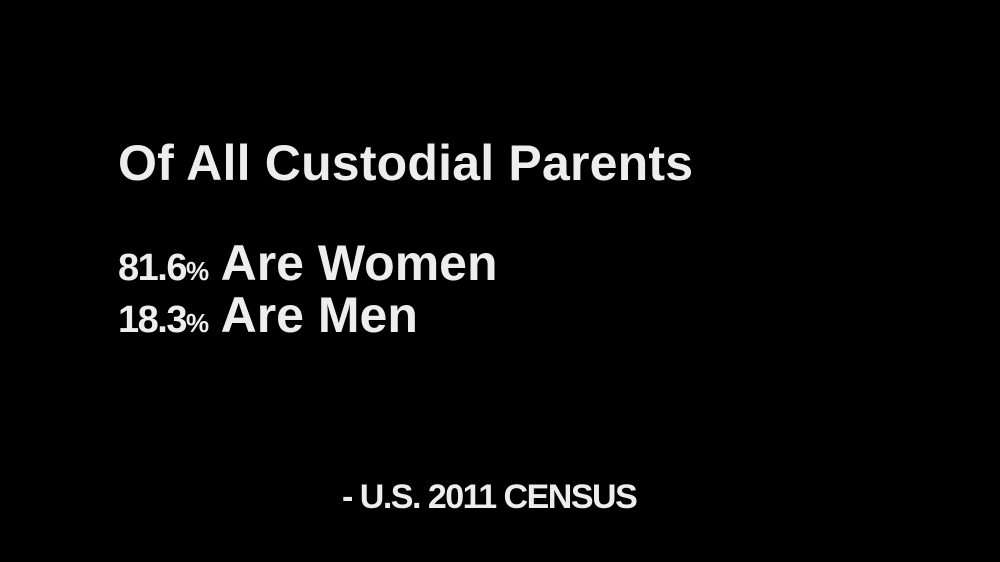 The height and width of the screenshot is (562, 1000). What do you see at coordinates (406, 163) in the screenshot?
I see `heading-text: Of All Custodial Parents` at bounding box center [406, 163].